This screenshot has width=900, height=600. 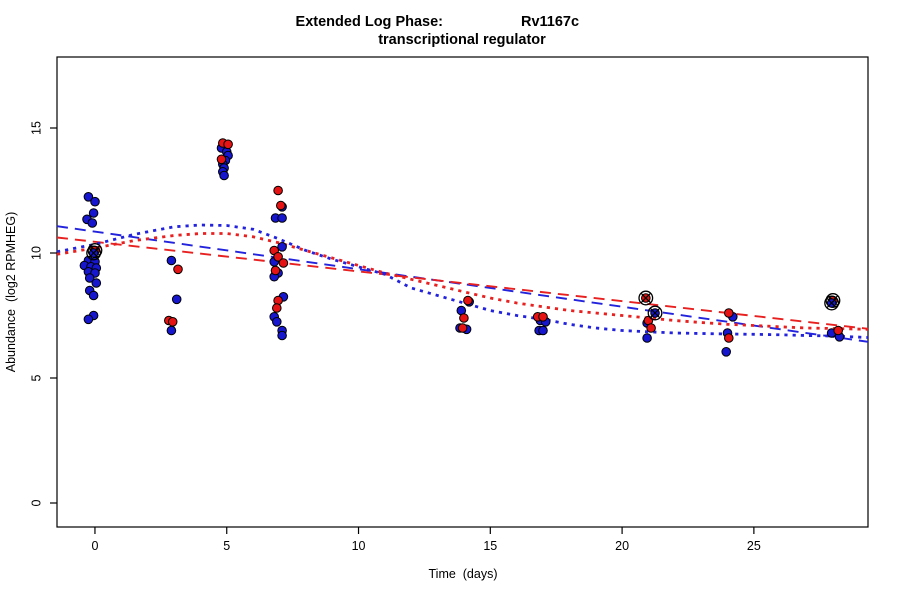 What do you see at coordinates (369, 22) in the screenshot?
I see `chart-title-left: Extended Log Phase:` at bounding box center [369, 22].